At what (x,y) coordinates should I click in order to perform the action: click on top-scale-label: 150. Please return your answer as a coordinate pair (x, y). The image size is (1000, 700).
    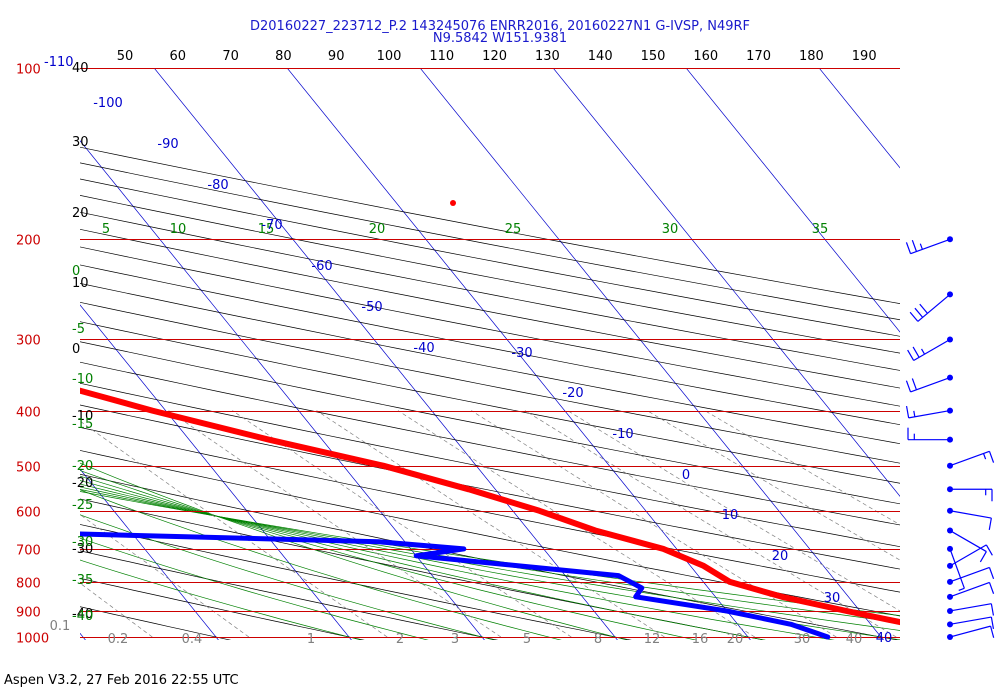
    Looking at the image, I should click on (653, 56).